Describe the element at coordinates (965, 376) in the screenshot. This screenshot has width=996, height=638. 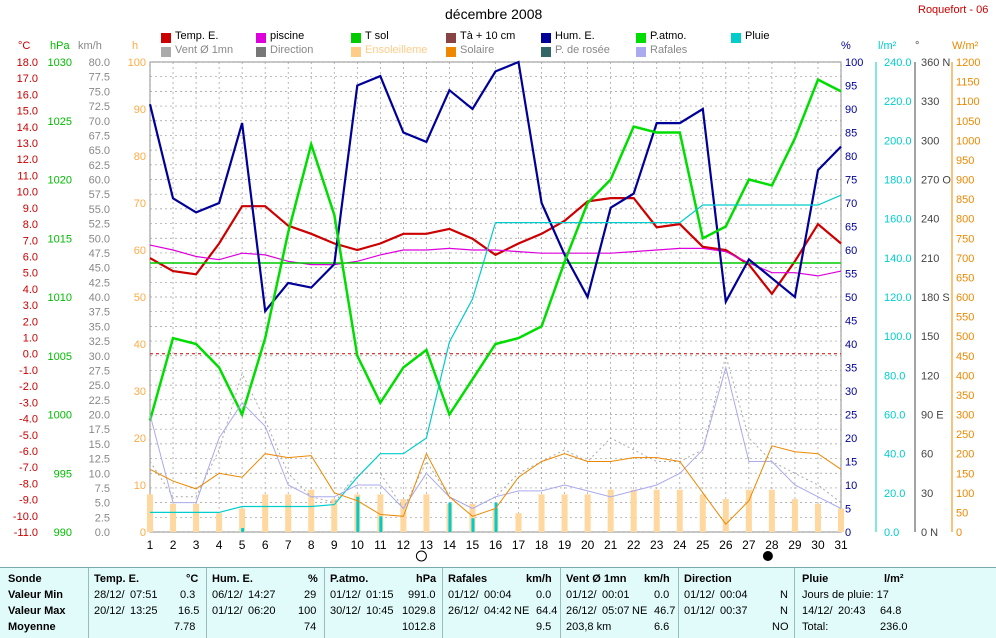
I see `solar-tick: 400` at that location.